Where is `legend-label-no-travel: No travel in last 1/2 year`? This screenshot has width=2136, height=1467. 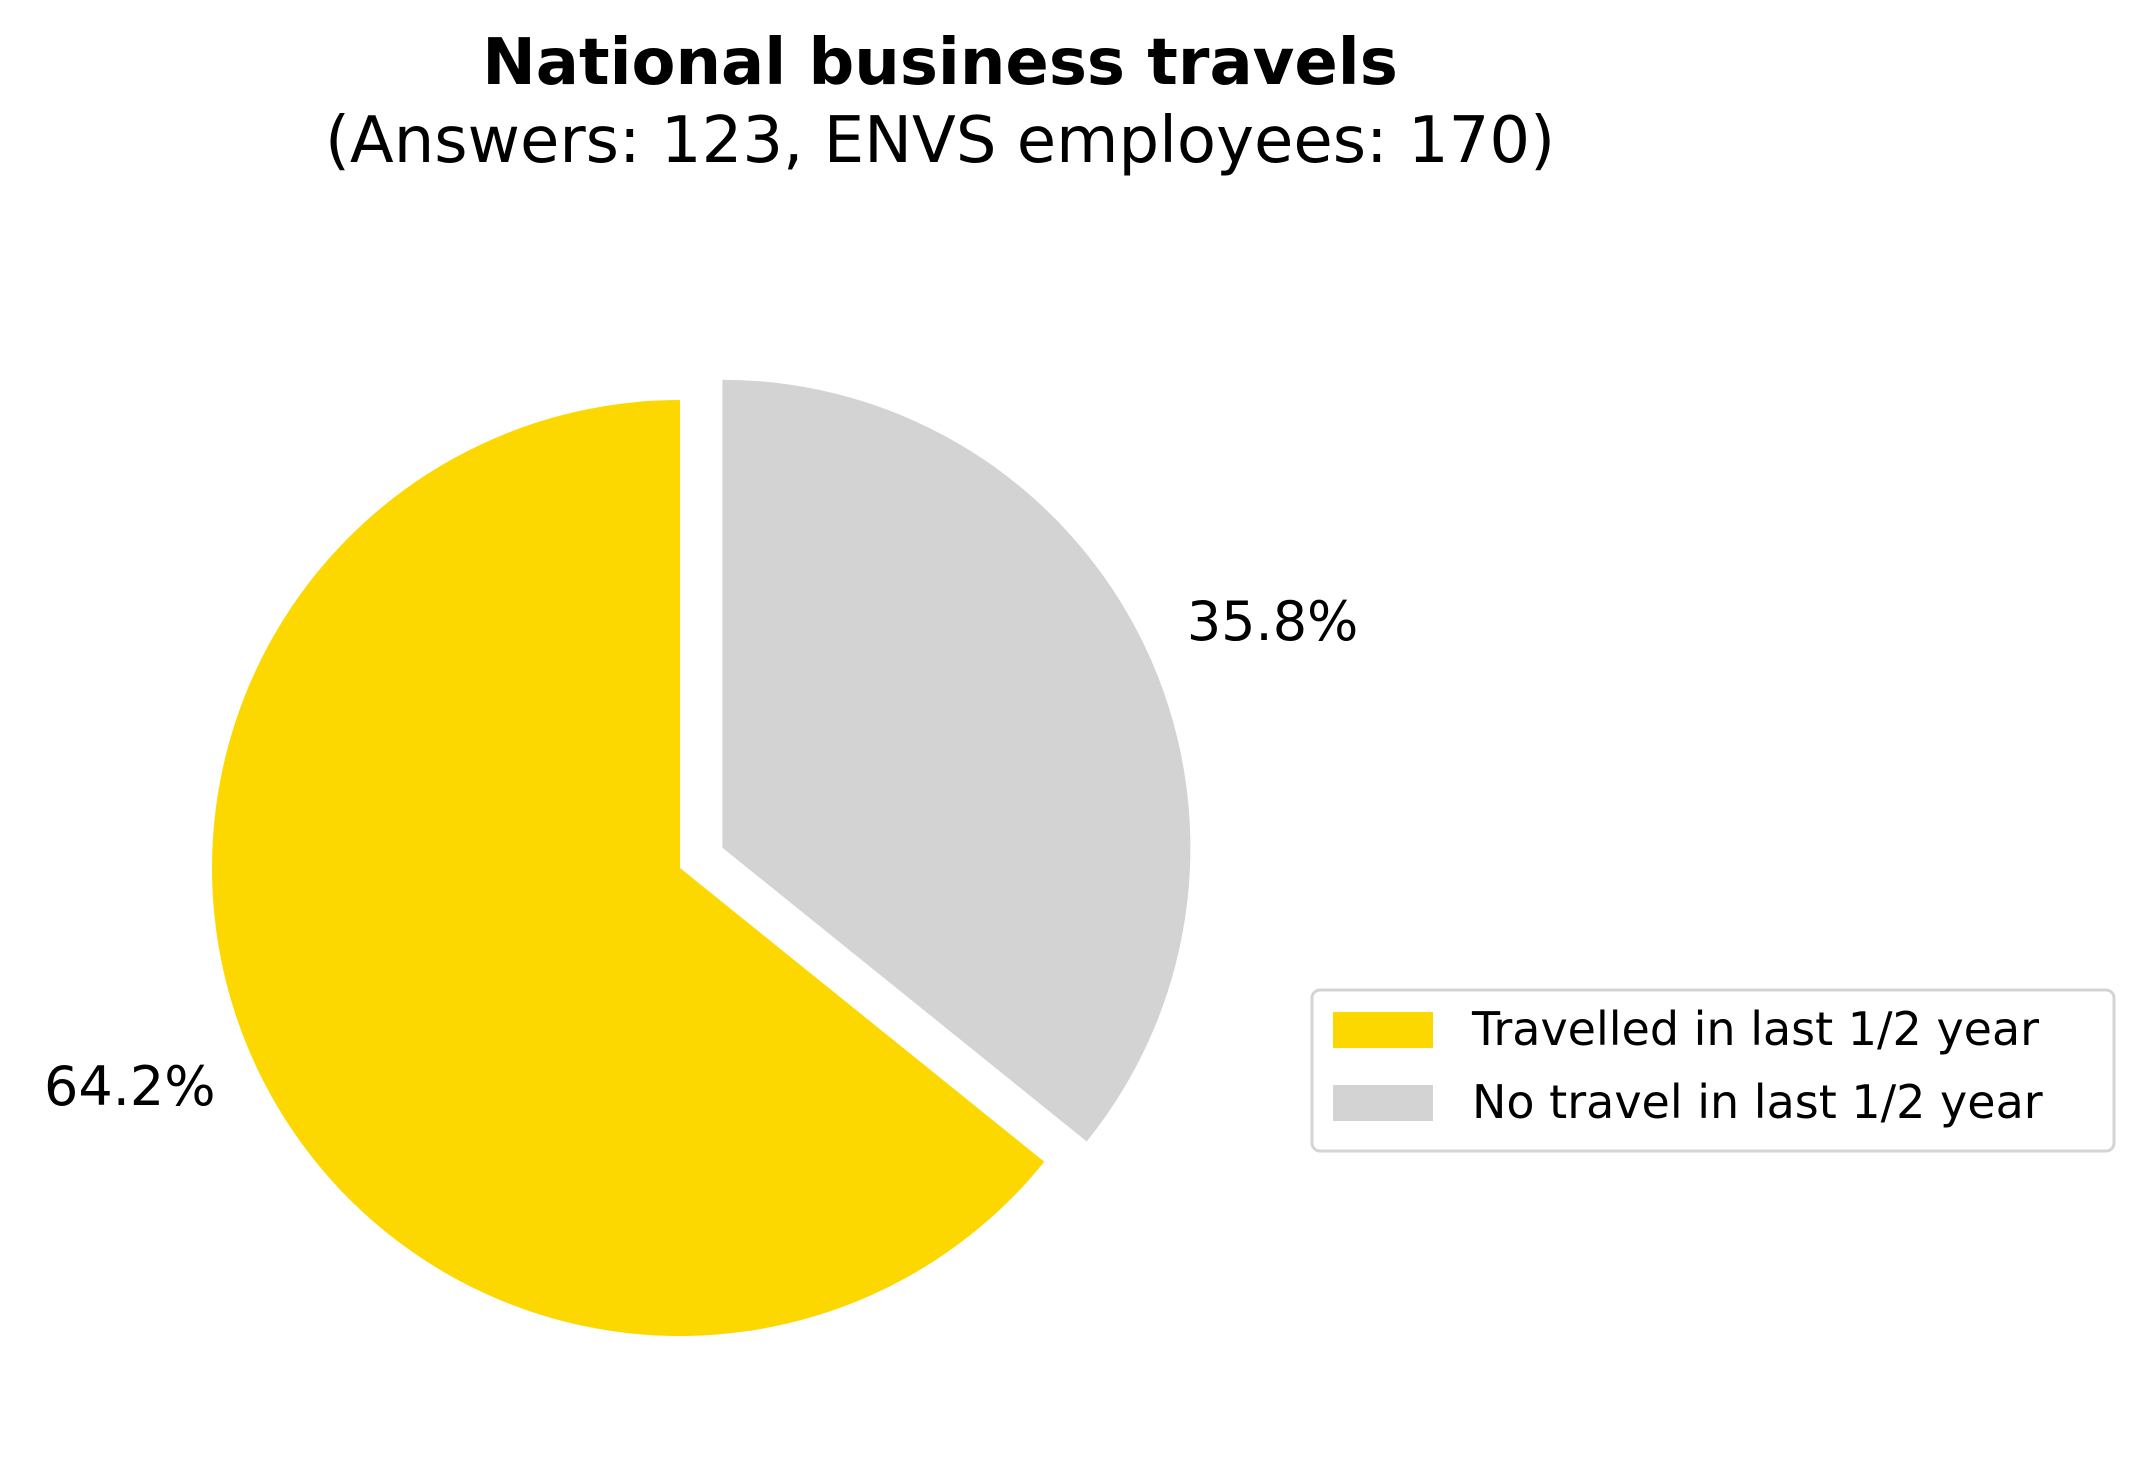 legend-label-no-travel: No travel in last 1/2 year is located at coordinates (1757, 1102).